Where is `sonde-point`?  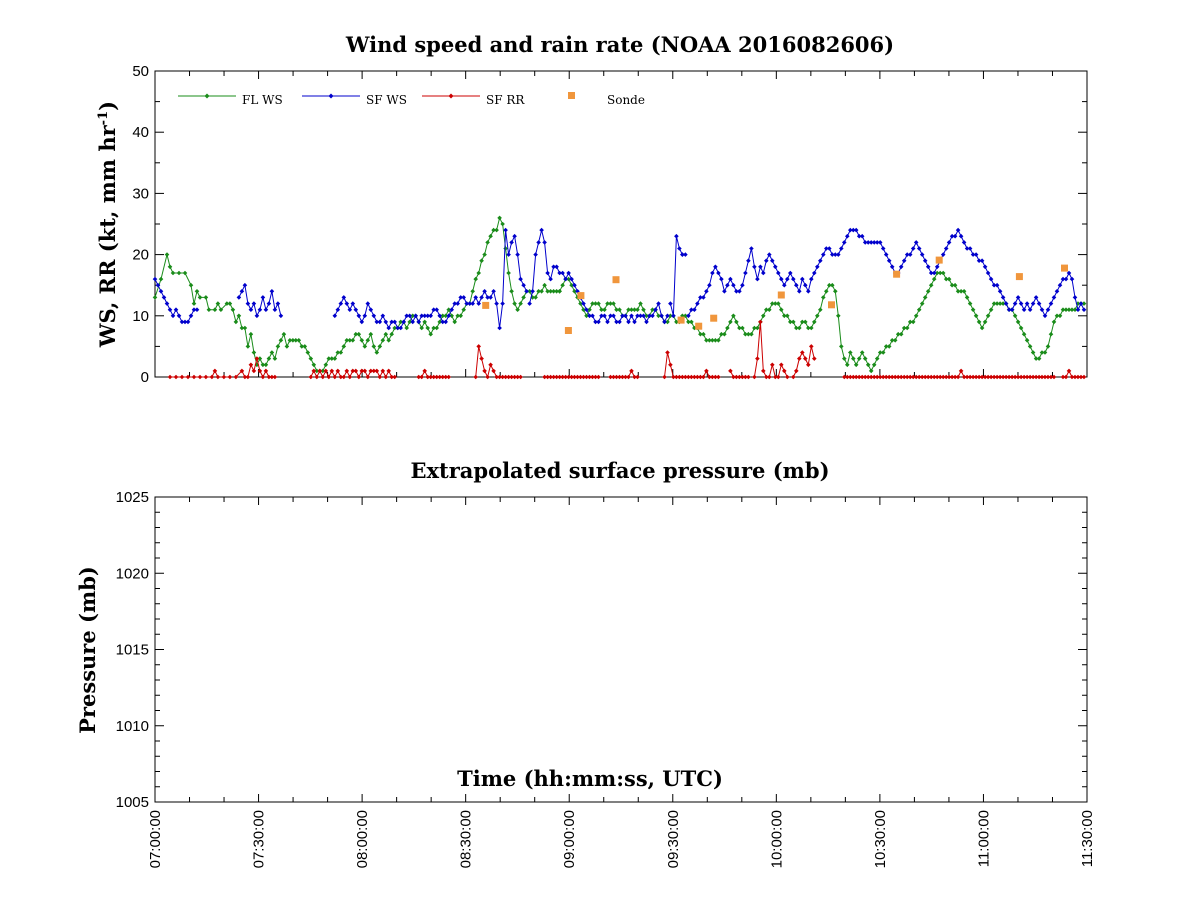
sonde-point is located at coordinates (897, 274).